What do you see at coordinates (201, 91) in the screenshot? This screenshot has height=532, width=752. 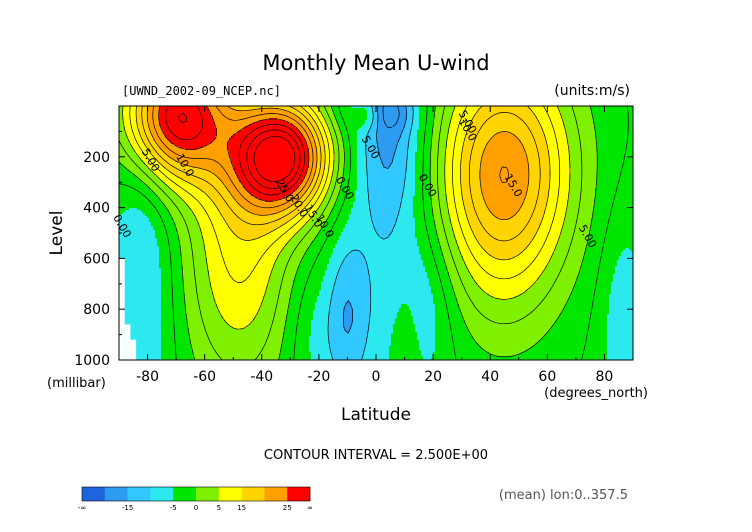 I see `dataset-label: [UWND_2002-09_NCEP.nc]` at bounding box center [201, 91].